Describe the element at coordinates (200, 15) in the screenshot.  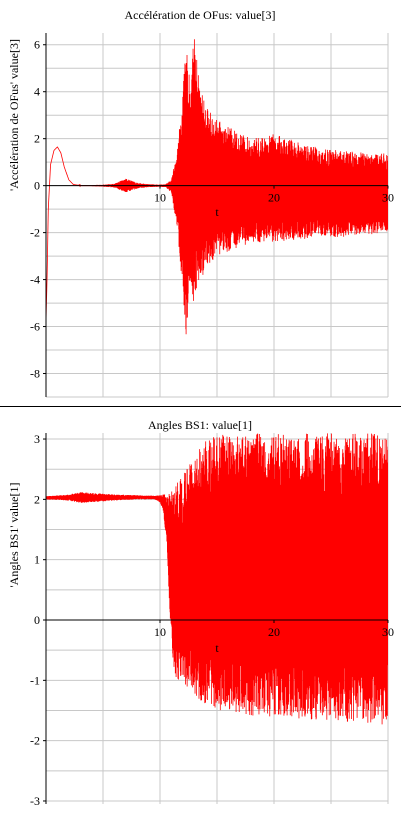
I see `chart-title: Accélération de OFus: value[3]` at that location.